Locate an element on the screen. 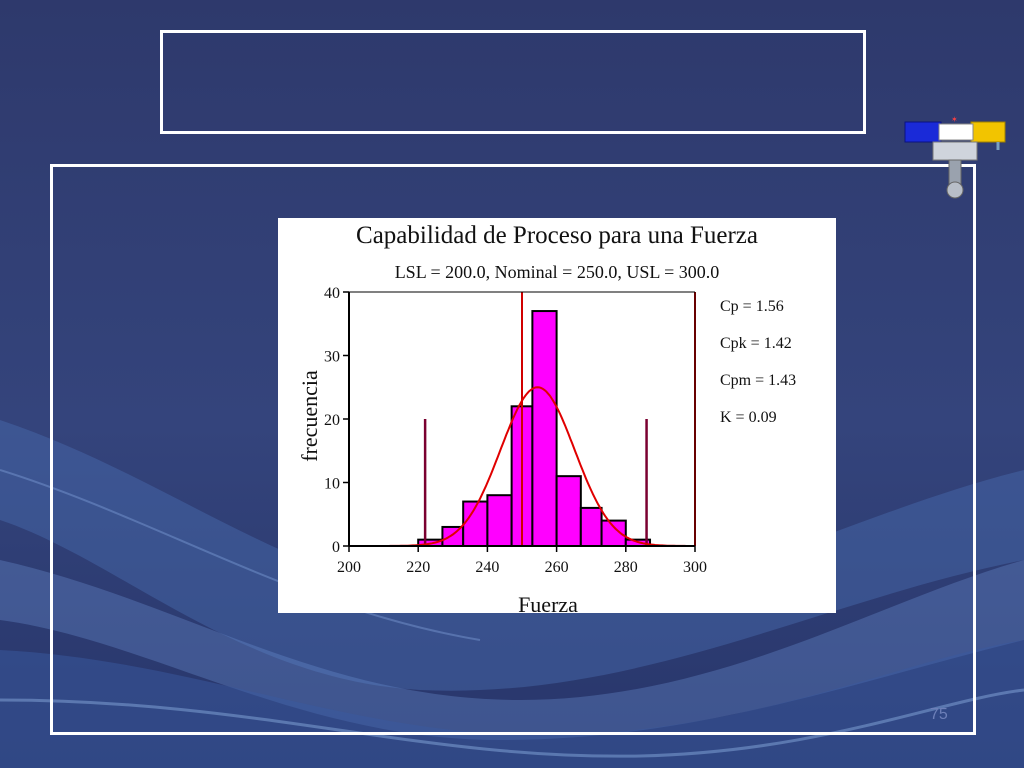 The image size is (1024, 768). piston-engine-logo-icon: ✶ is located at coordinates (955, 157).